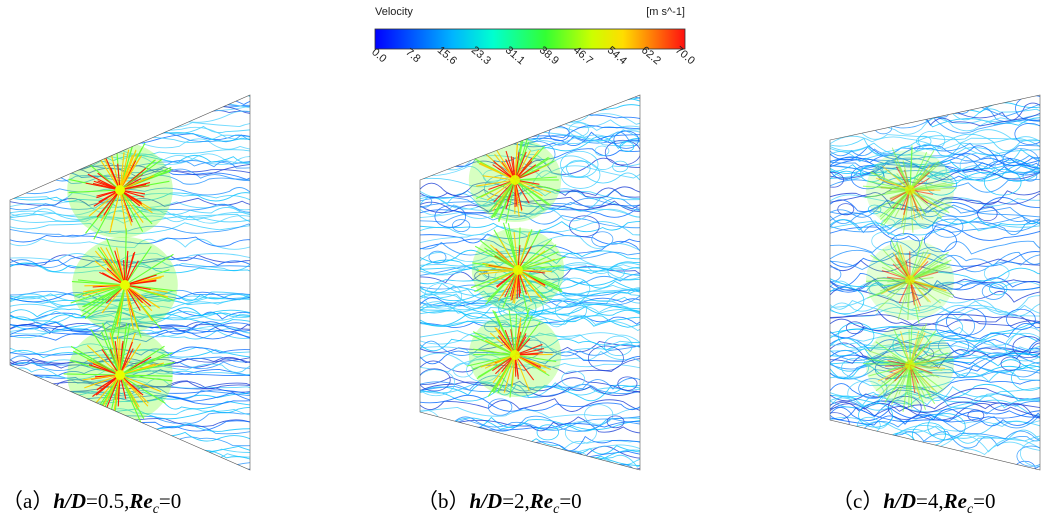  What do you see at coordinates (394, 12) in the screenshot?
I see `colorbar-title: Velocity` at bounding box center [394, 12].